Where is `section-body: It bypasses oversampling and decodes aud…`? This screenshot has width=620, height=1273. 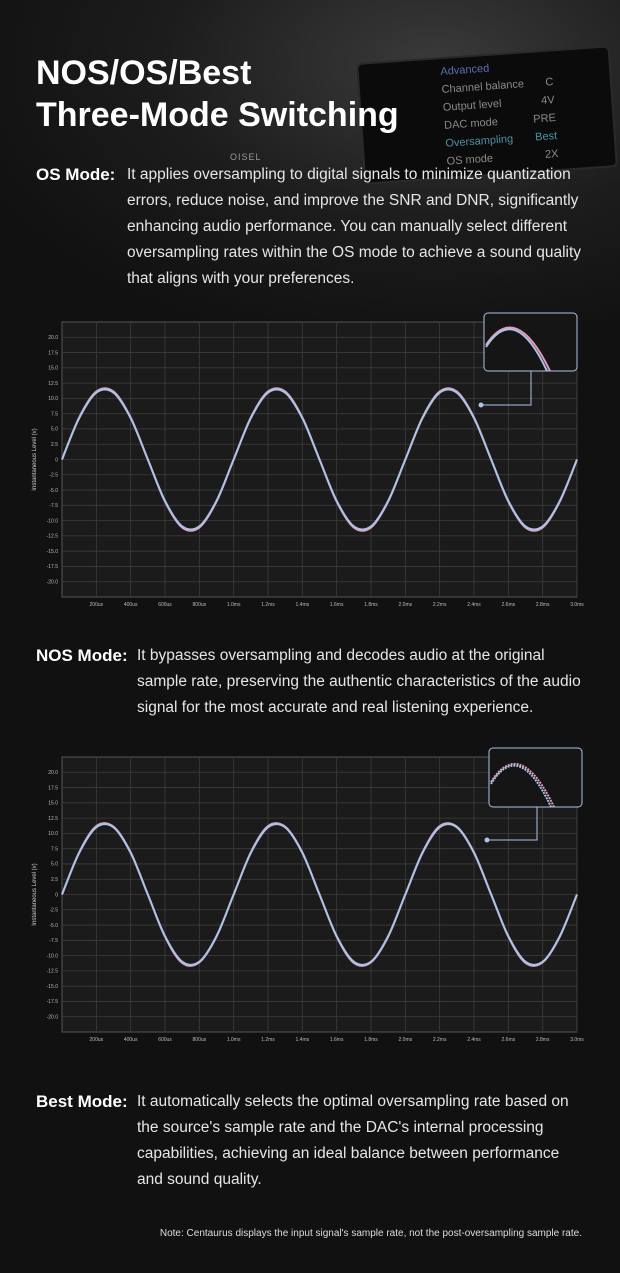
section-body: It bypasses oversampling and decodes aud… is located at coordinates (359, 681).